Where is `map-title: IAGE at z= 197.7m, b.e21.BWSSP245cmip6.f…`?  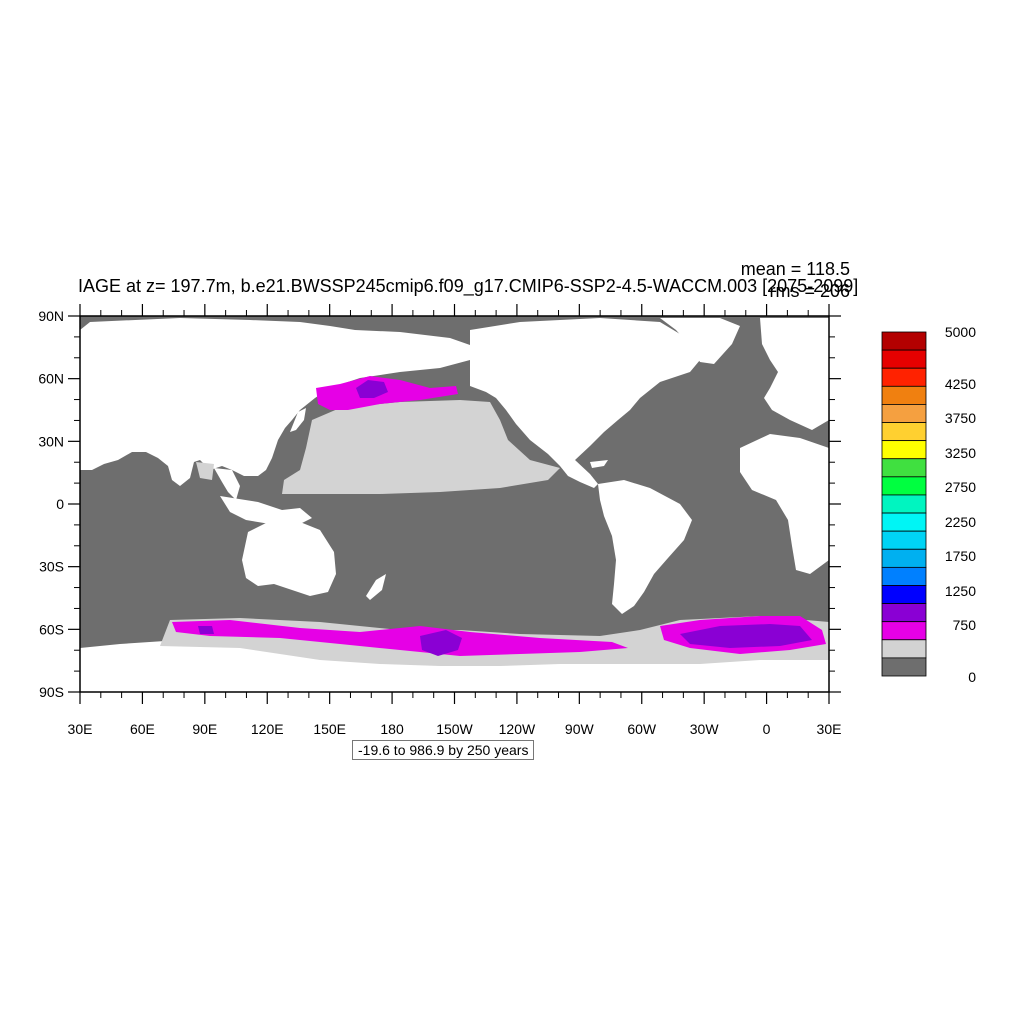
map-title: IAGE at z= 197.7m, b.e21.BWSSP245cmip6.f… is located at coordinates (468, 286).